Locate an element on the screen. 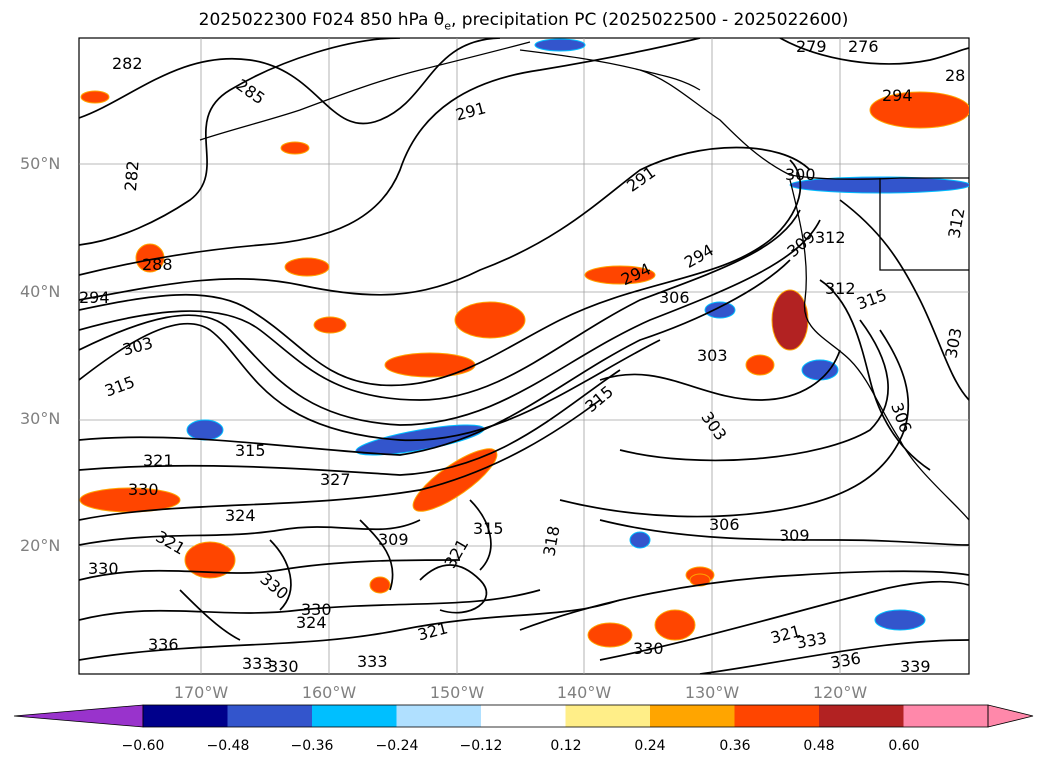 The height and width of the screenshot is (767, 1047). colorbar-tick: −0.36 is located at coordinates (312, 746).